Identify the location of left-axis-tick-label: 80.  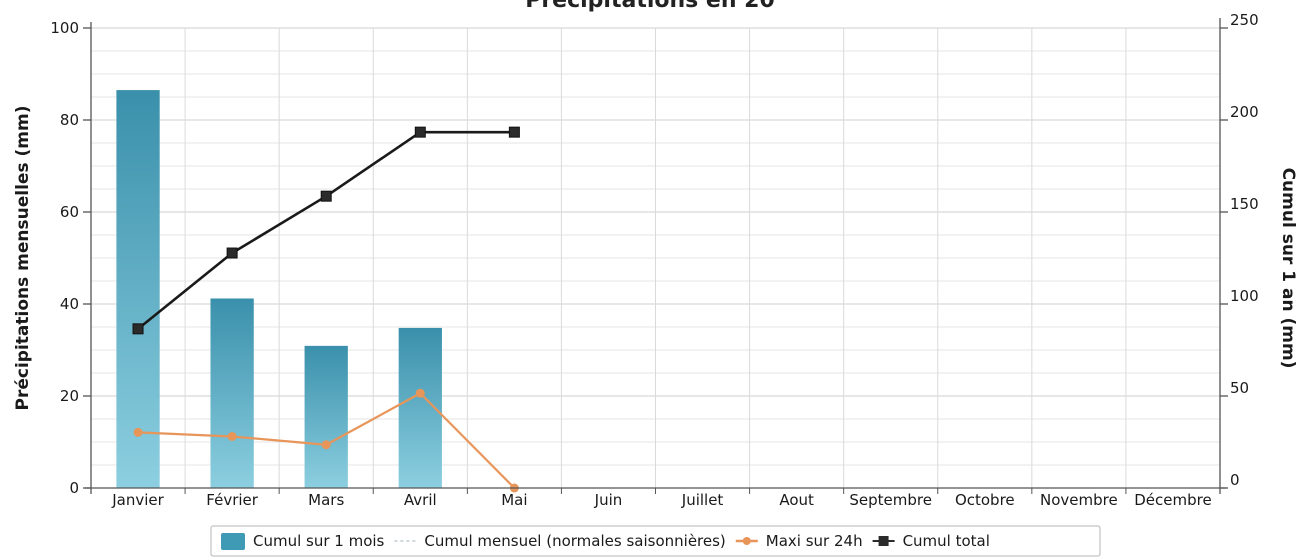
(69, 120).